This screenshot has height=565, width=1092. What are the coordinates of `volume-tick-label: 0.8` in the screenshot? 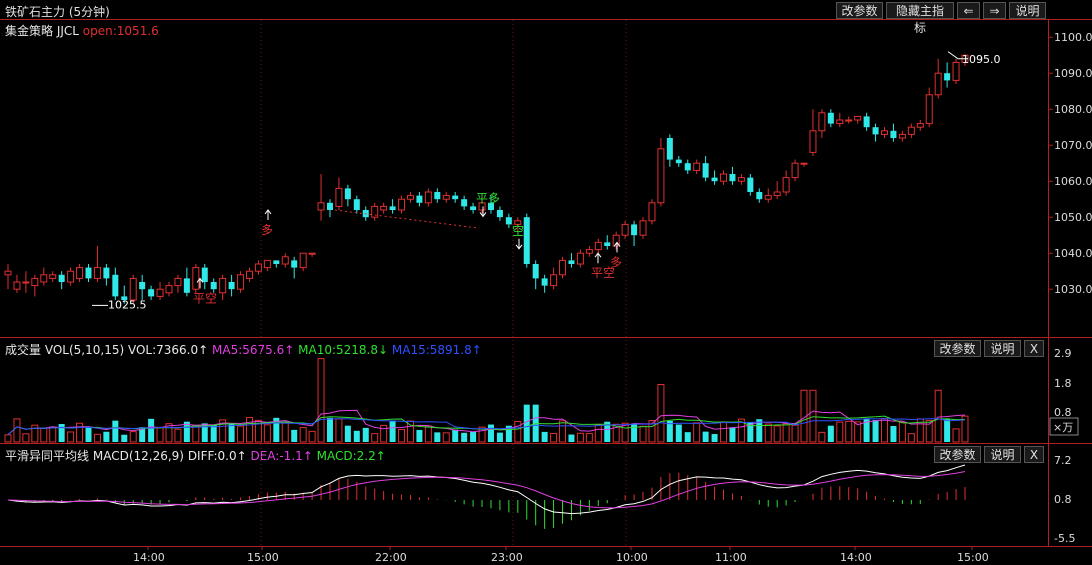 It's located at (1063, 412).